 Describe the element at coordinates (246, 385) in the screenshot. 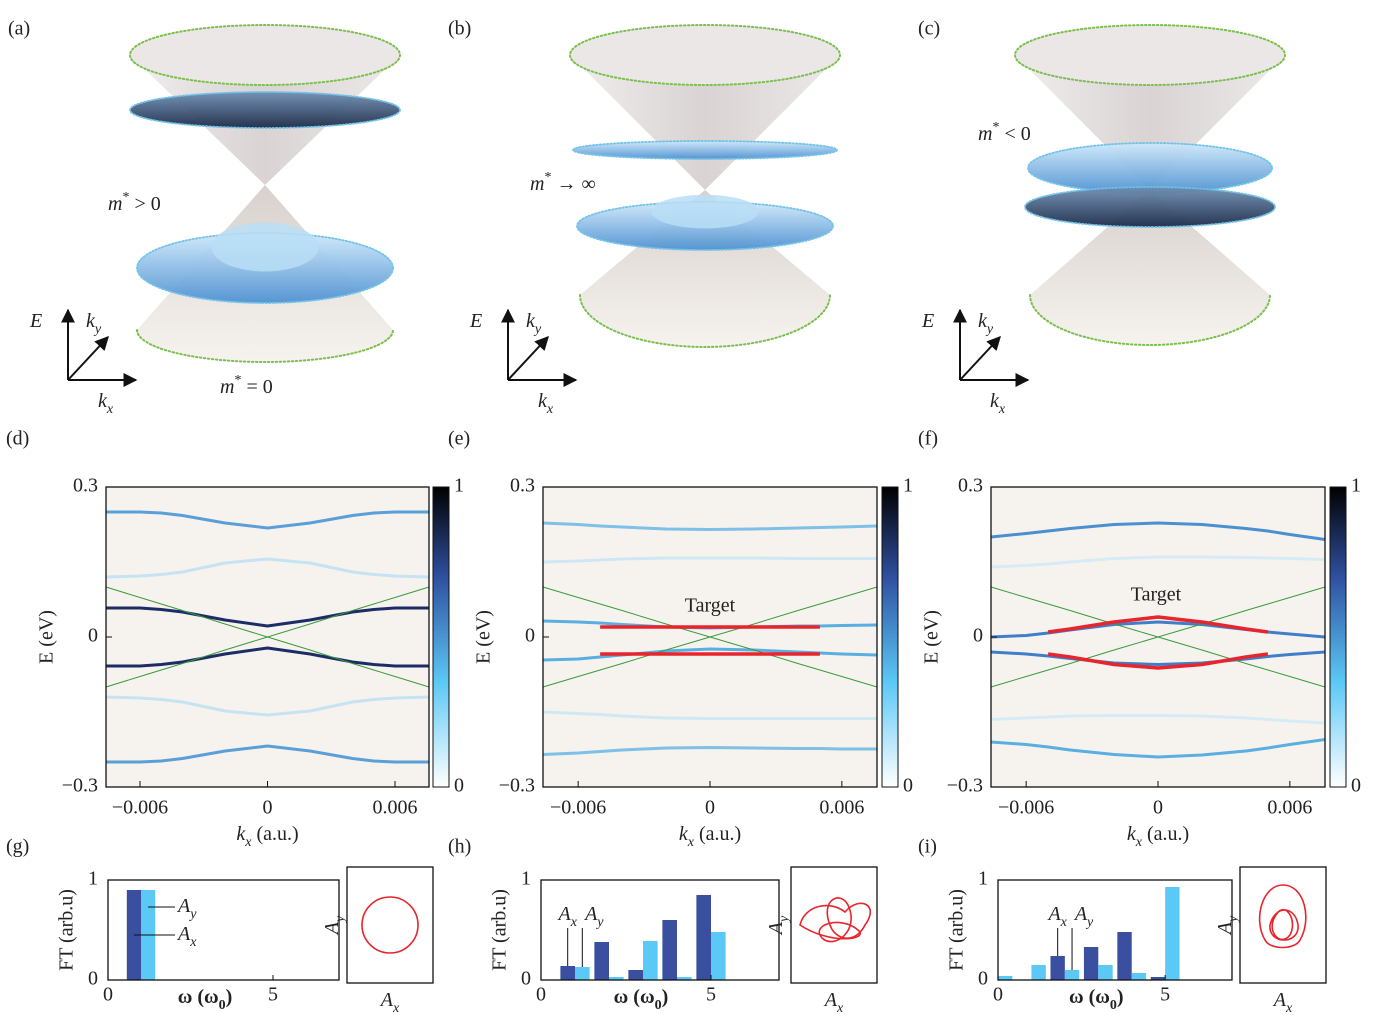

I see `annotation: m* = 0` at that location.